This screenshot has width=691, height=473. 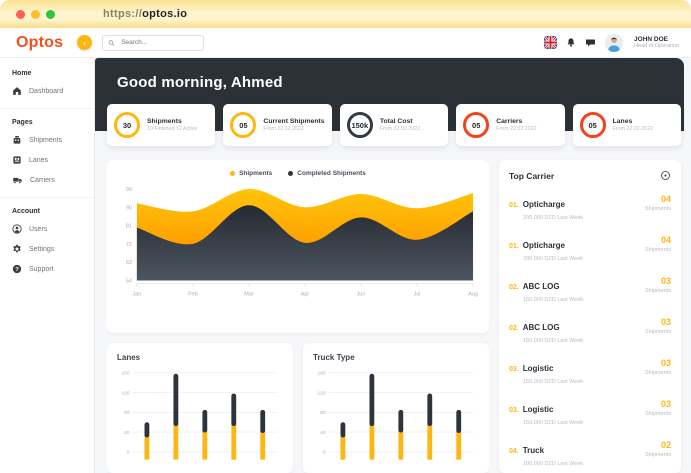 I want to click on carrier-count: 02, so click(x=665, y=445).